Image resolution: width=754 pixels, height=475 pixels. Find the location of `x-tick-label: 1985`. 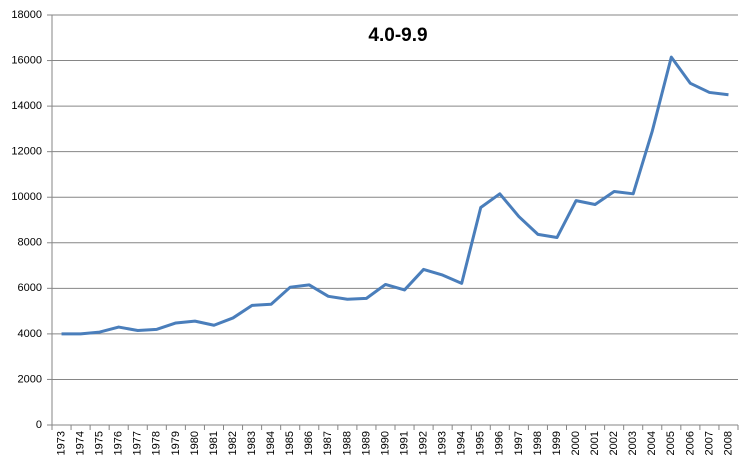

x-tick-label: 1985 is located at coordinates (290, 443).